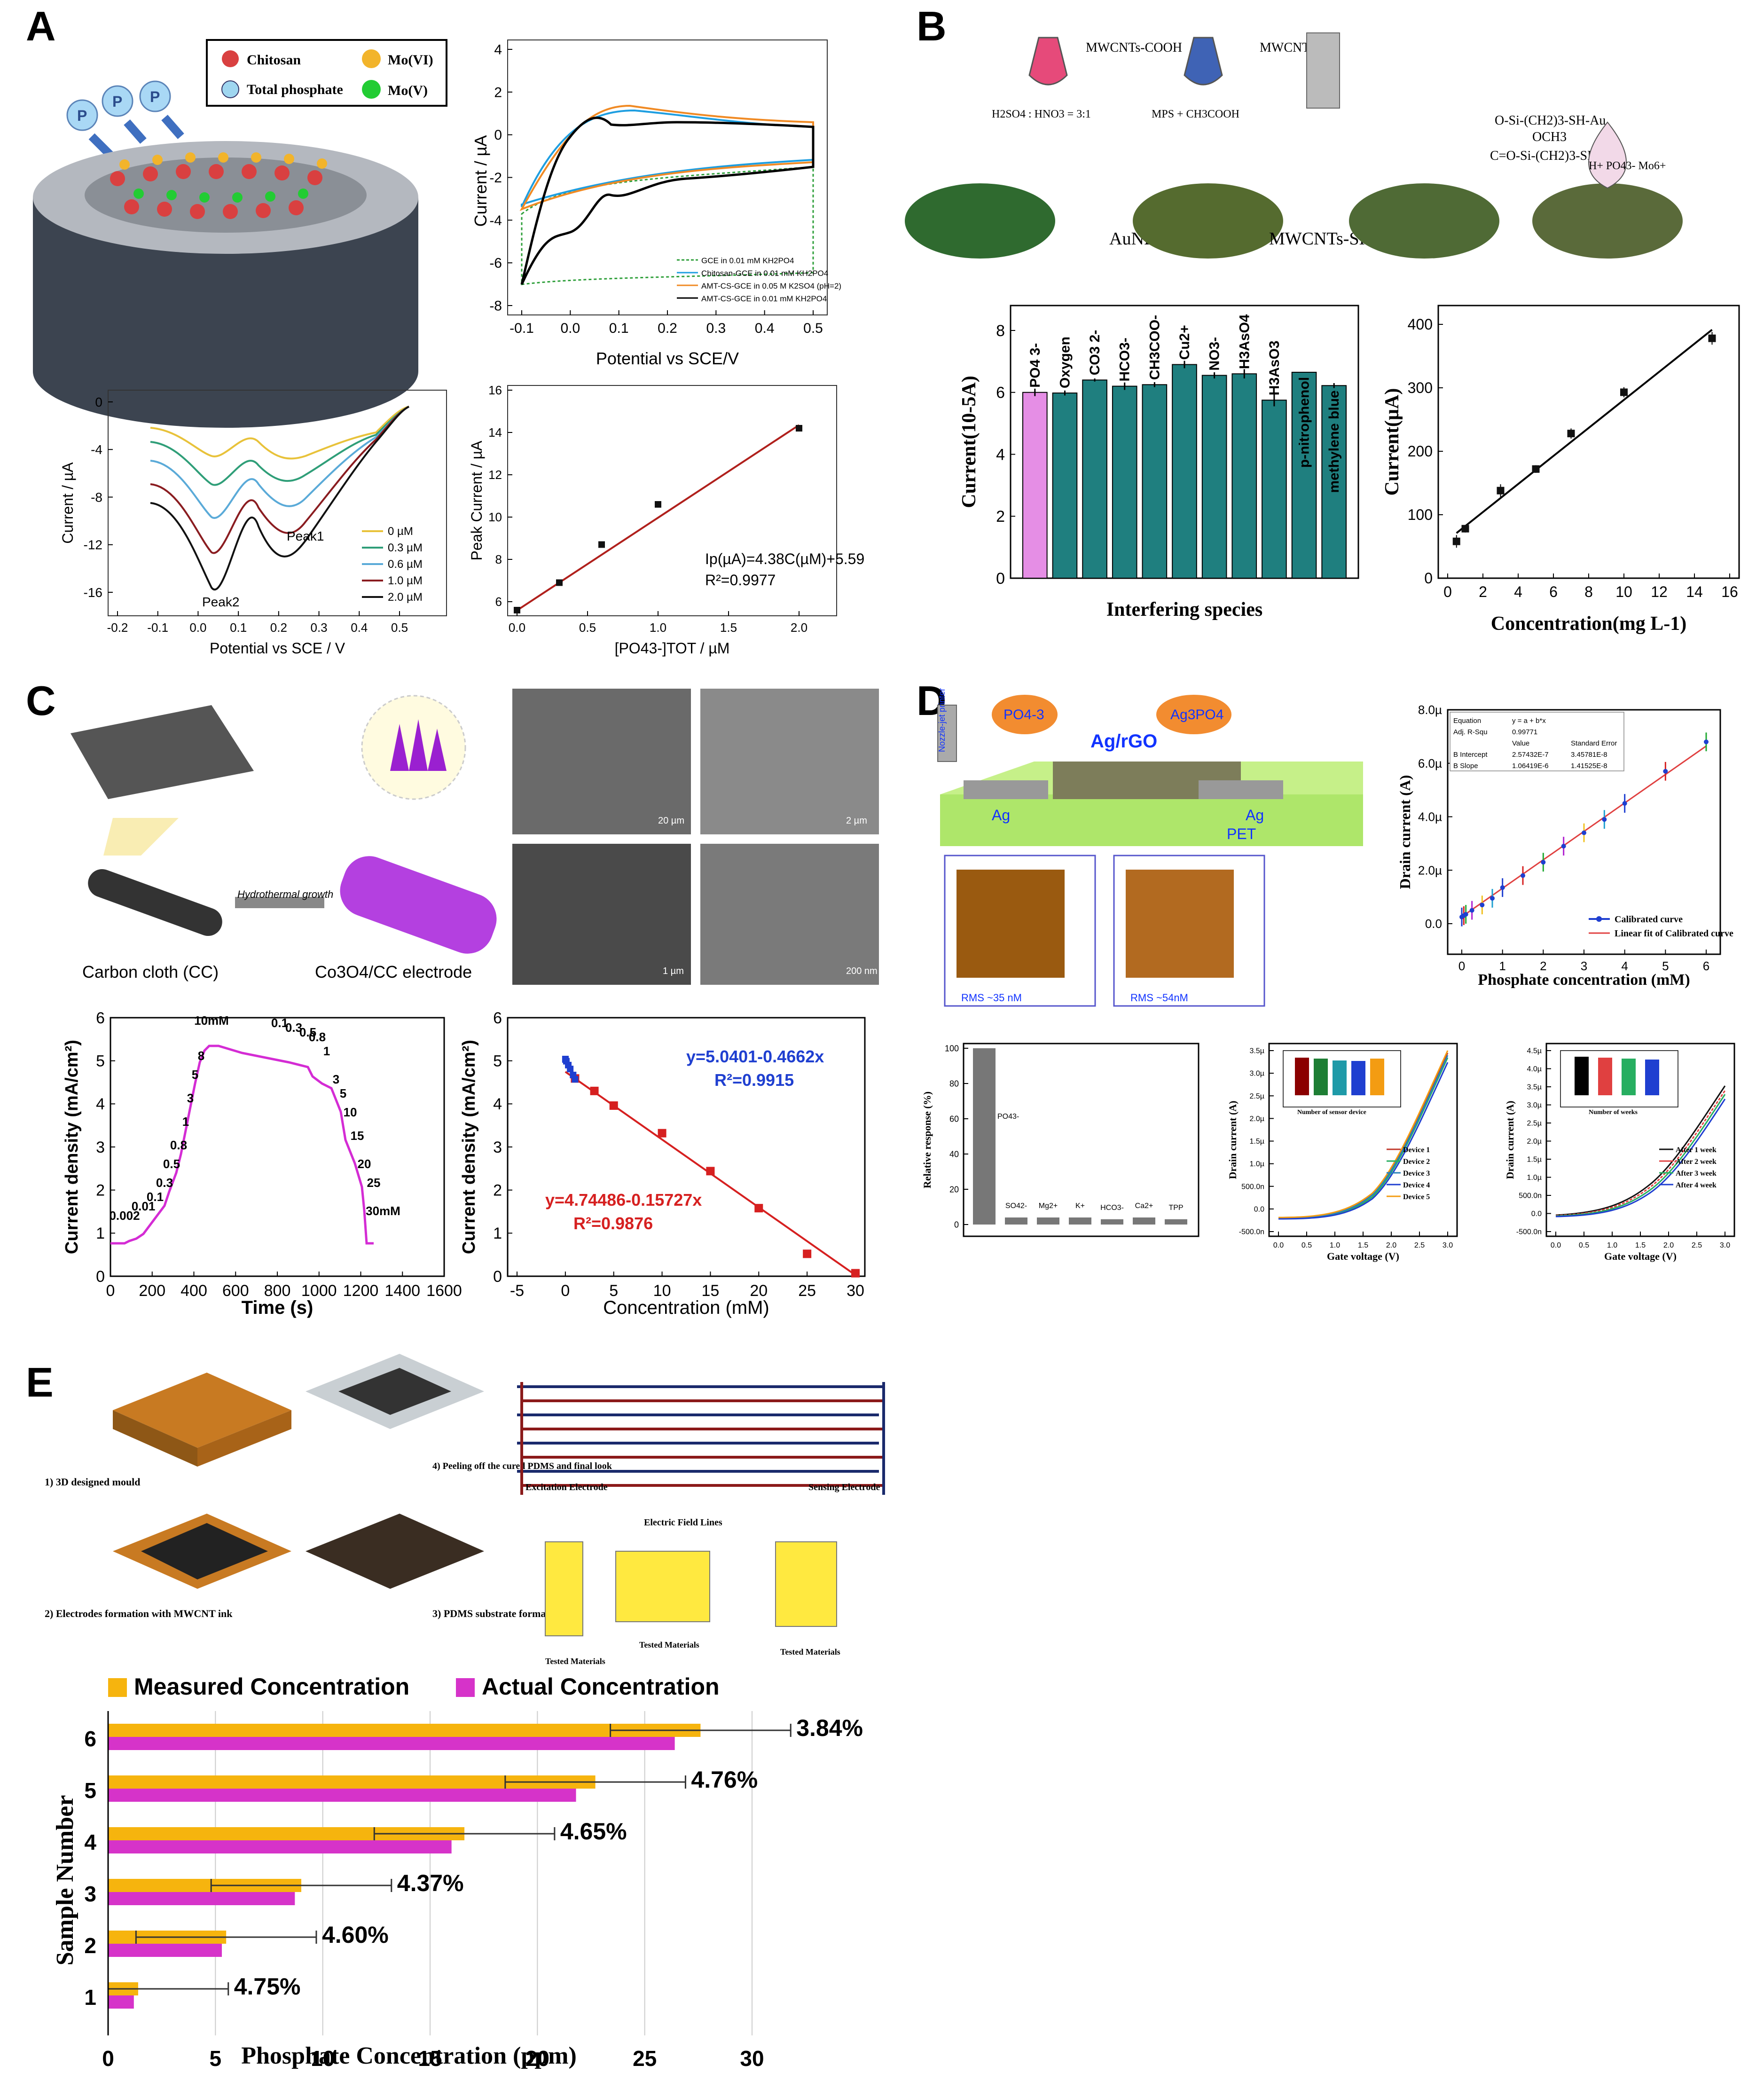  What do you see at coordinates (667, 358) in the screenshot?
I see `cv-xlabel: Potential vs SCE/V` at bounding box center [667, 358].